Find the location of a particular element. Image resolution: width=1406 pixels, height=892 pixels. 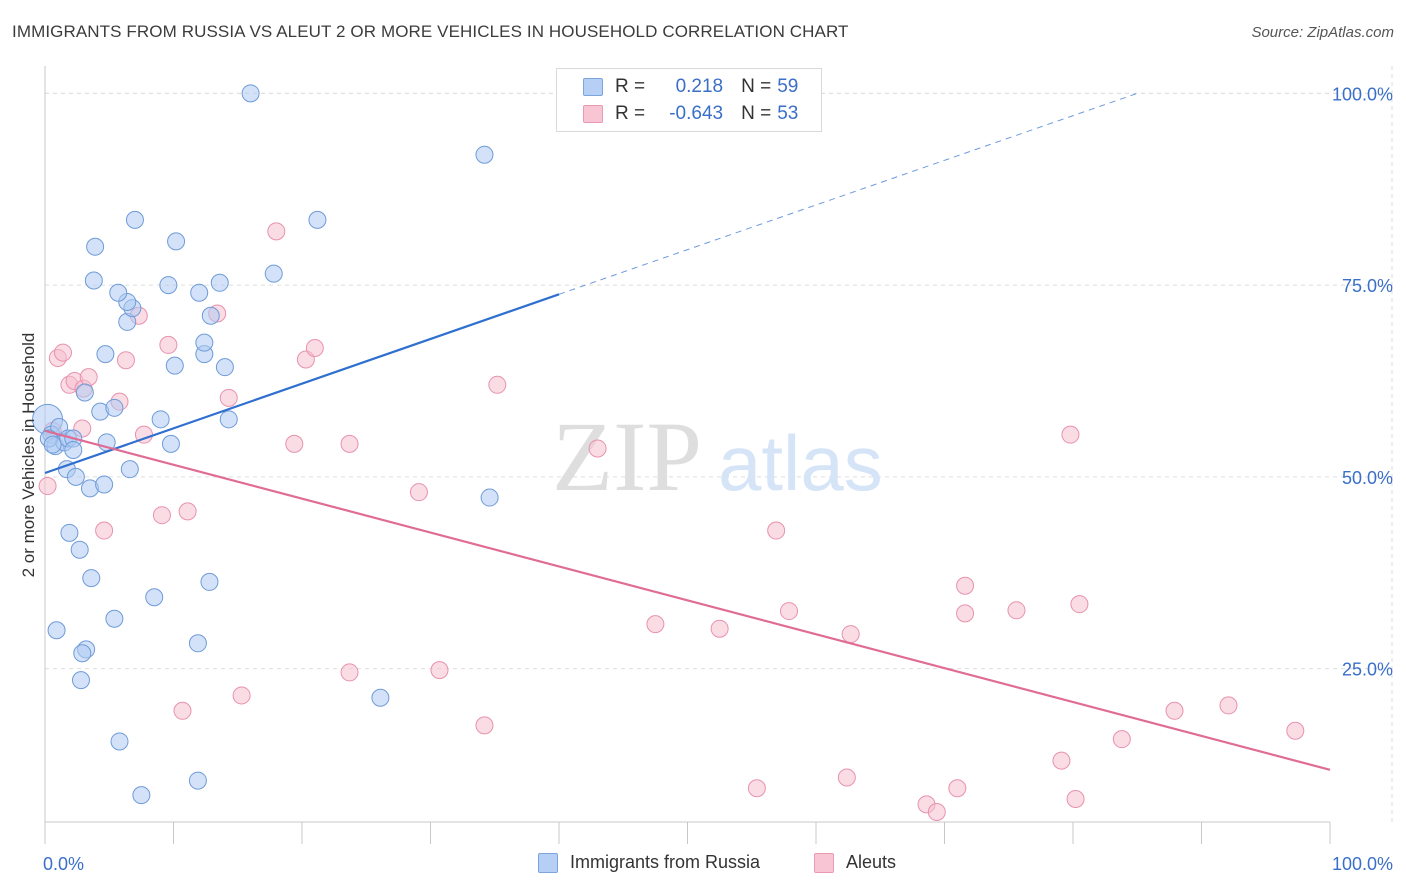

watermark: ZIP atlas is located at coordinates (717, 456).